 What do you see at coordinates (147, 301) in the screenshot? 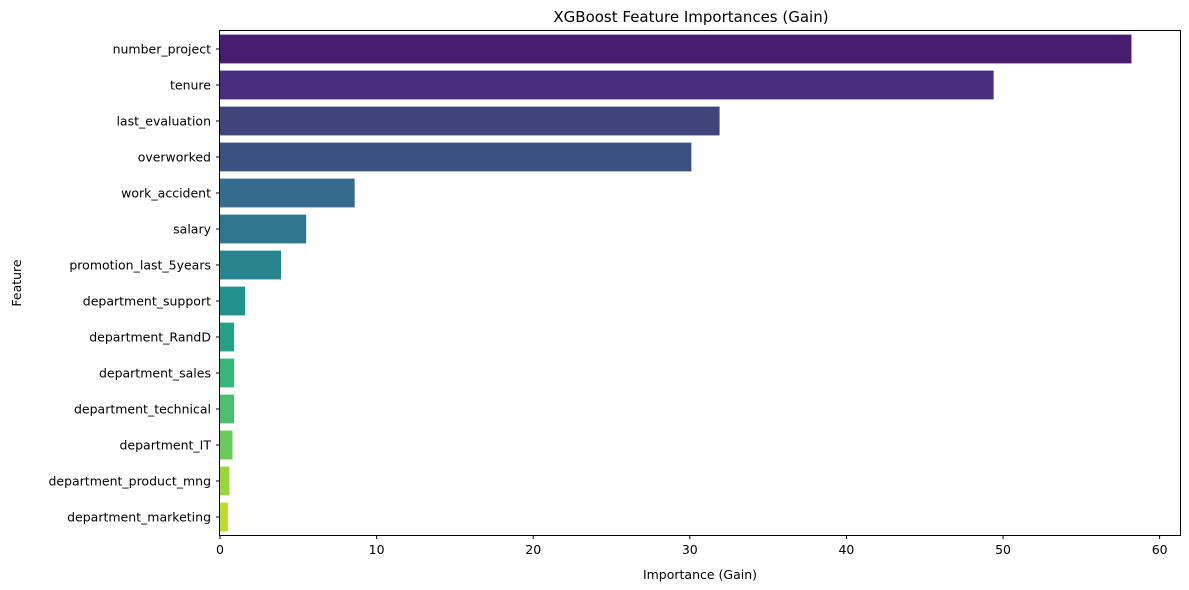
I see `y-tick-label: department_support` at bounding box center [147, 301].